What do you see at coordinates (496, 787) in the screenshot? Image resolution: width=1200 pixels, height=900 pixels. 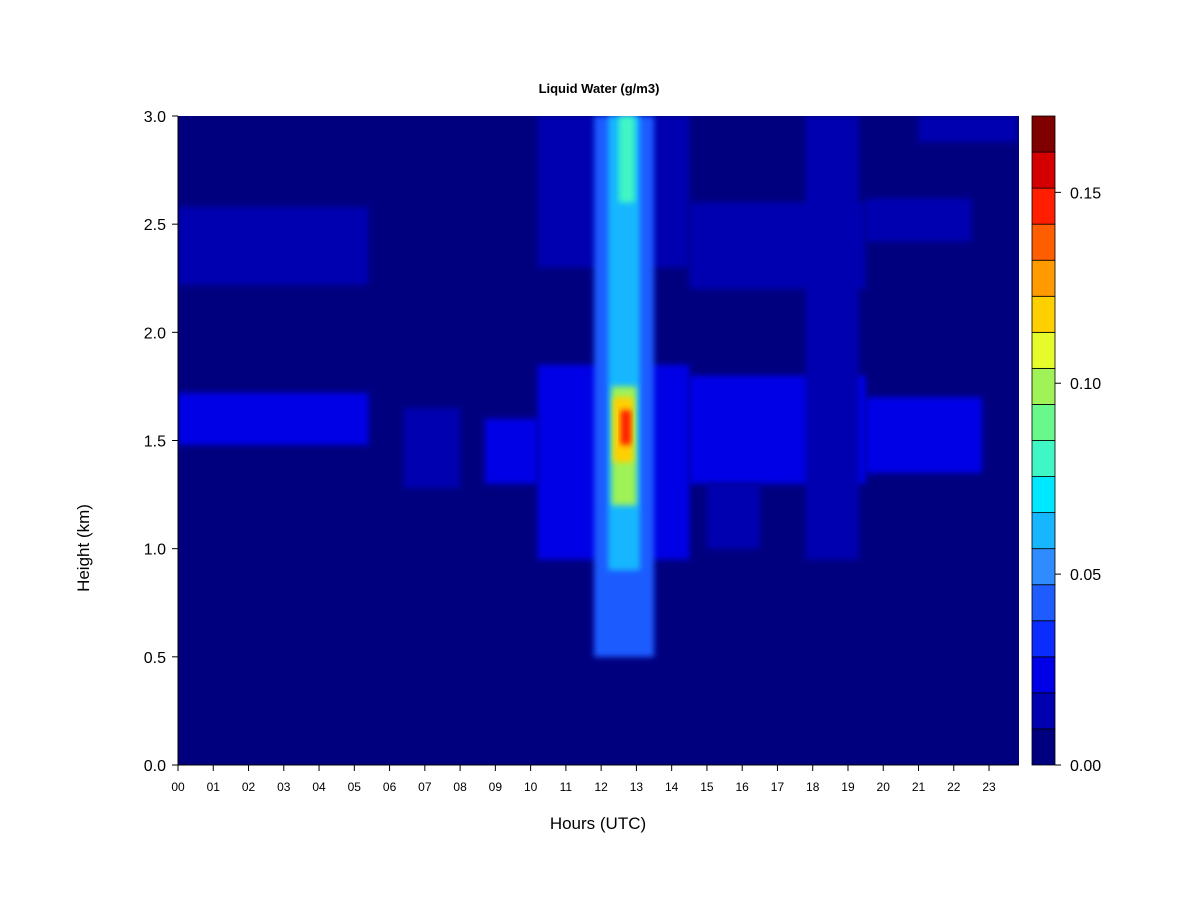 I see `x-tick-label: 09` at bounding box center [496, 787].